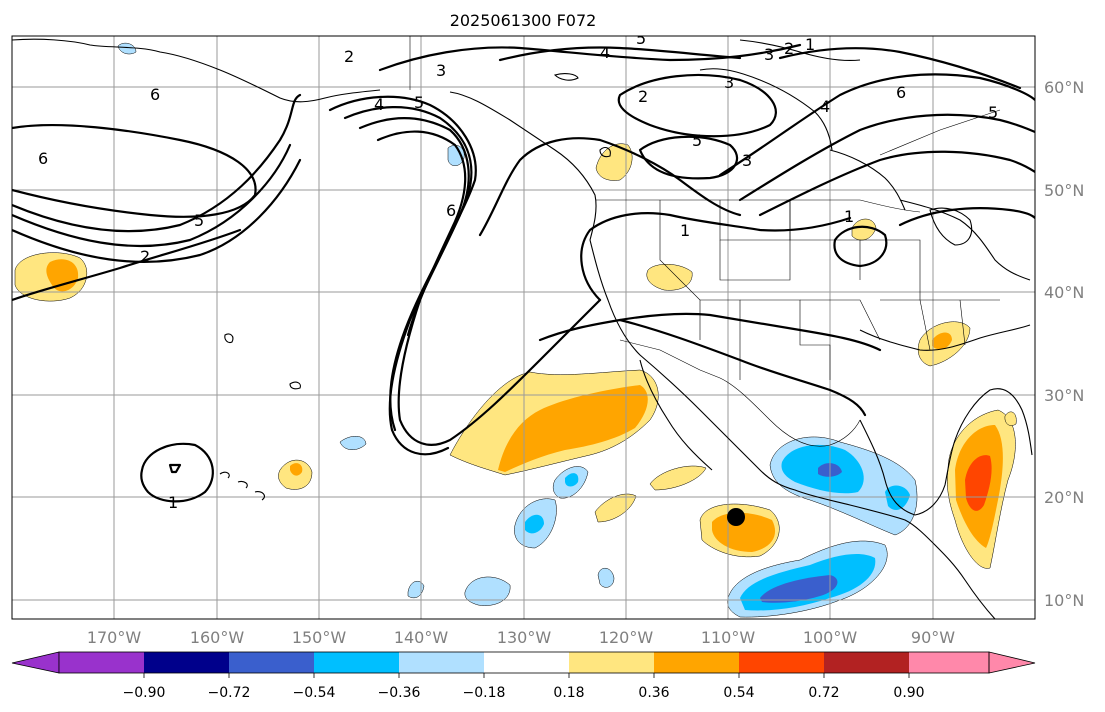 The width and height of the screenshot is (1105, 712). I want to click on lon-label: 170°W, so click(114, 637).